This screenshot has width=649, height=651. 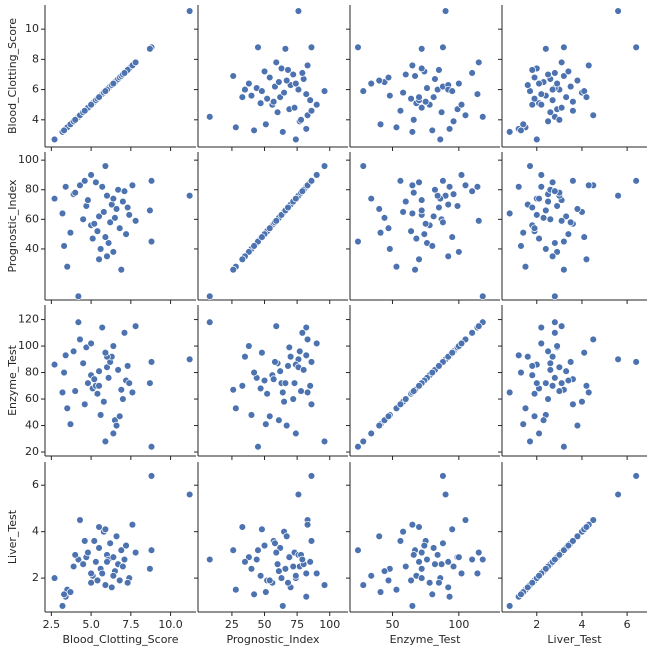 I want to click on x-tick-label: 4, so click(x=581, y=624).